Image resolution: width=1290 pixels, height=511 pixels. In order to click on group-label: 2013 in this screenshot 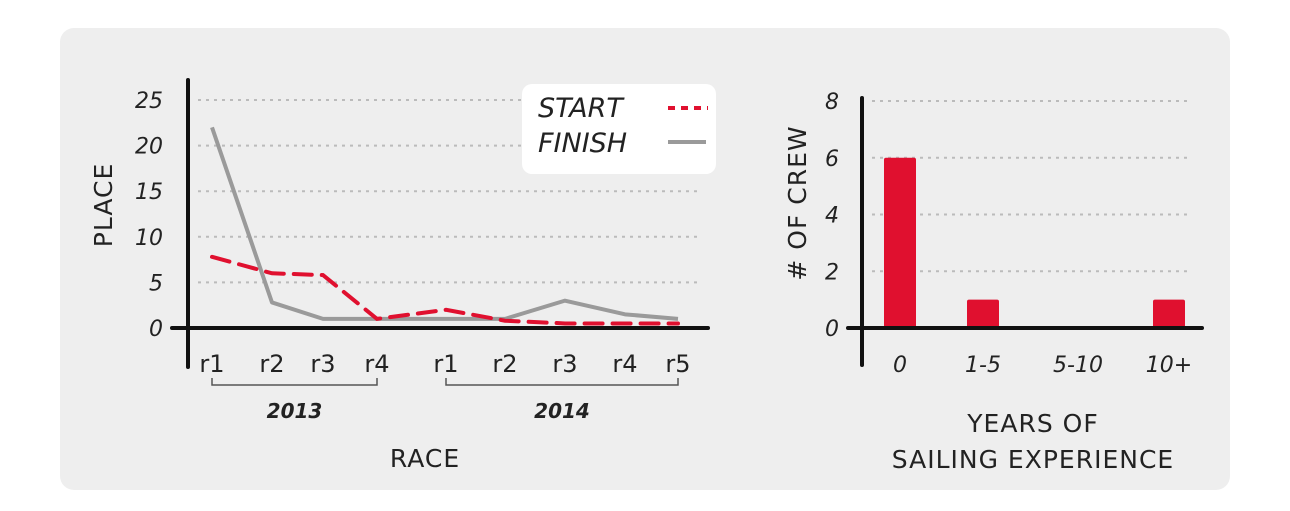, I will do `click(295, 411)`.